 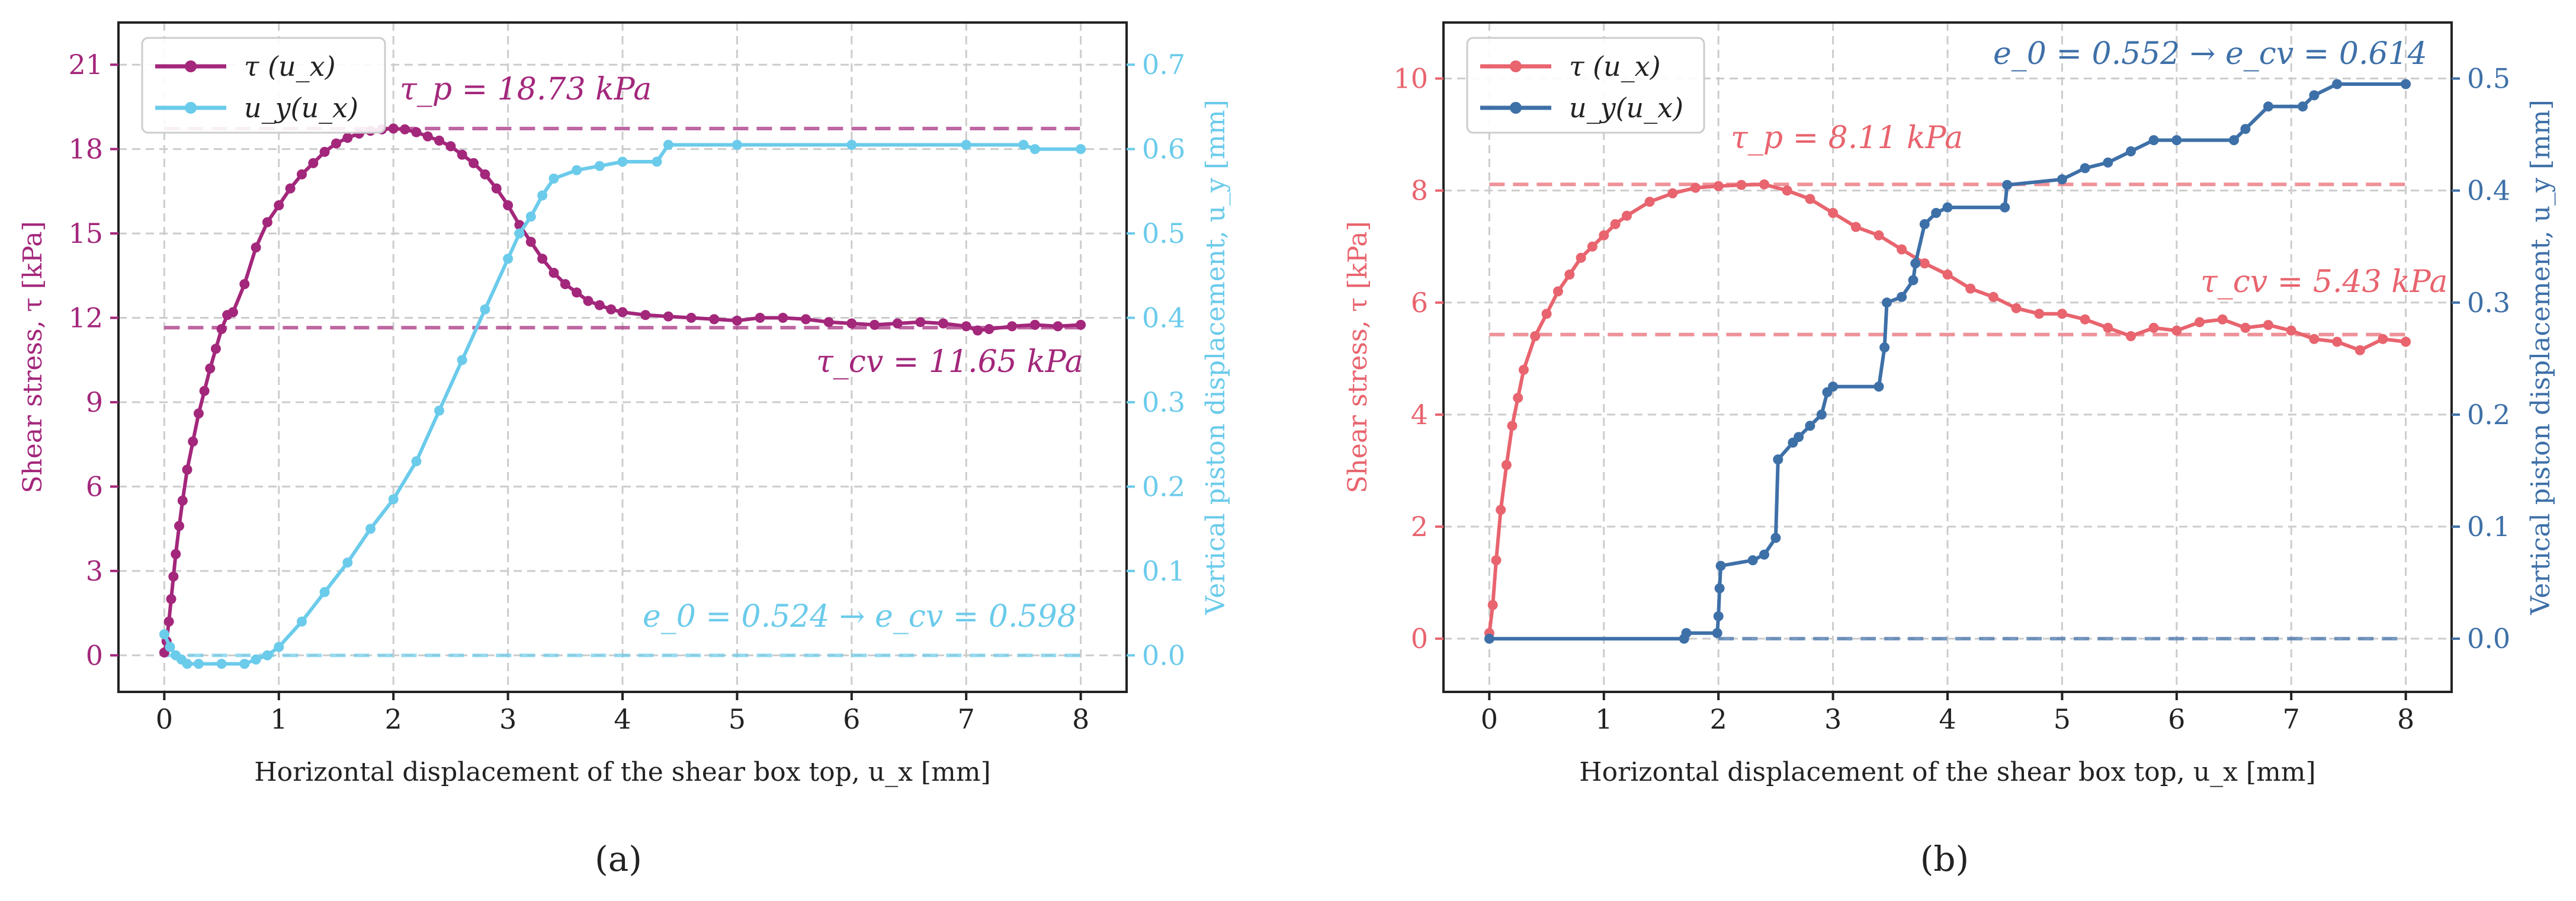 What do you see at coordinates (290, 66) in the screenshot?
I see `legend-label: τ (u_x)` at bounding box center [290, 66].